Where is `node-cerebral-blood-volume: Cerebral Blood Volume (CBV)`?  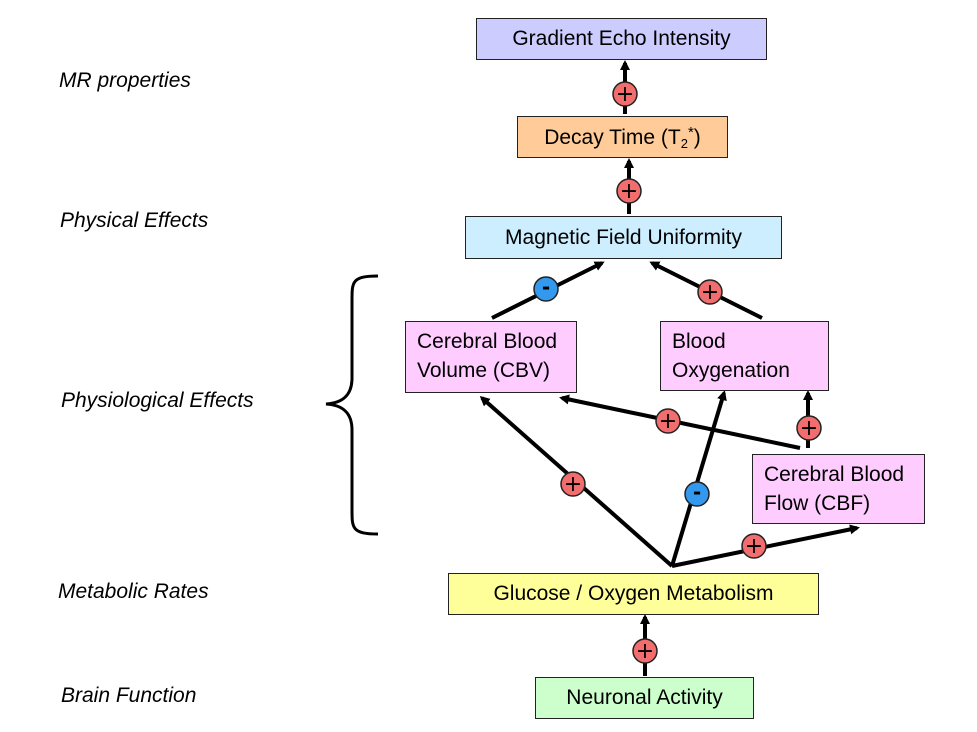 node-cerebral-blood-volume: Cerebral Blood Volume (CBV) is located at coordinates (491, 357).